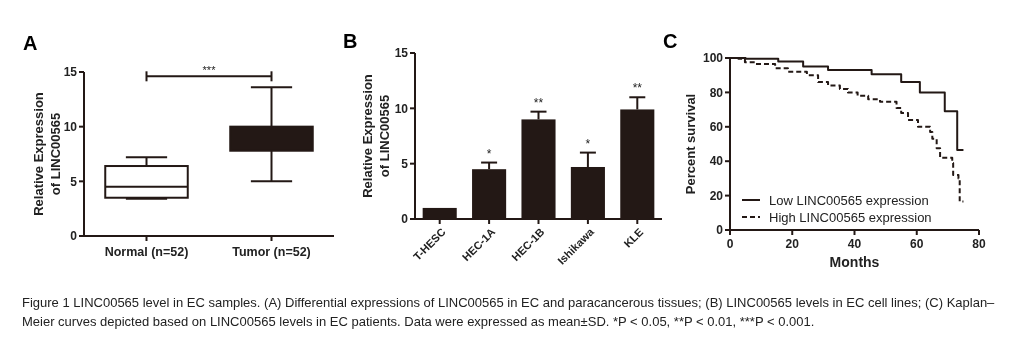  Describe the element at coordinates (713, 58) in the screenshot. I see `y-tick-label: 100` at that location.